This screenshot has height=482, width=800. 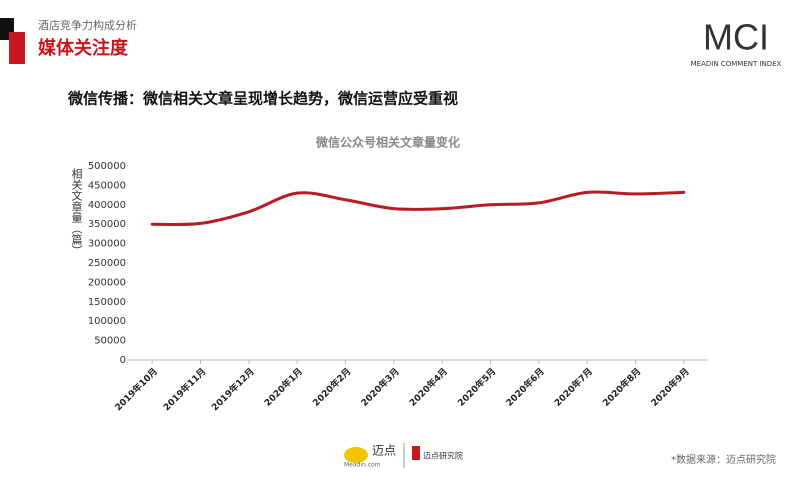 I want to click on y-tick-label: 300000, so click(x=107, y=244).